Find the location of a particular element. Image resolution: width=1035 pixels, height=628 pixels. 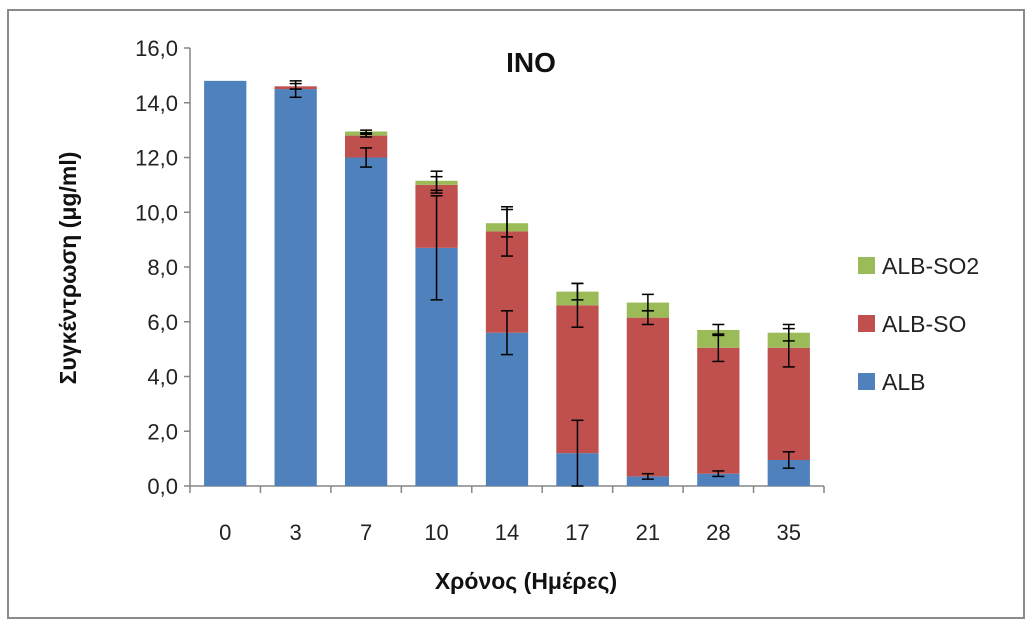

y-tick-label: 16,0 is located at coordinates (156, 48).